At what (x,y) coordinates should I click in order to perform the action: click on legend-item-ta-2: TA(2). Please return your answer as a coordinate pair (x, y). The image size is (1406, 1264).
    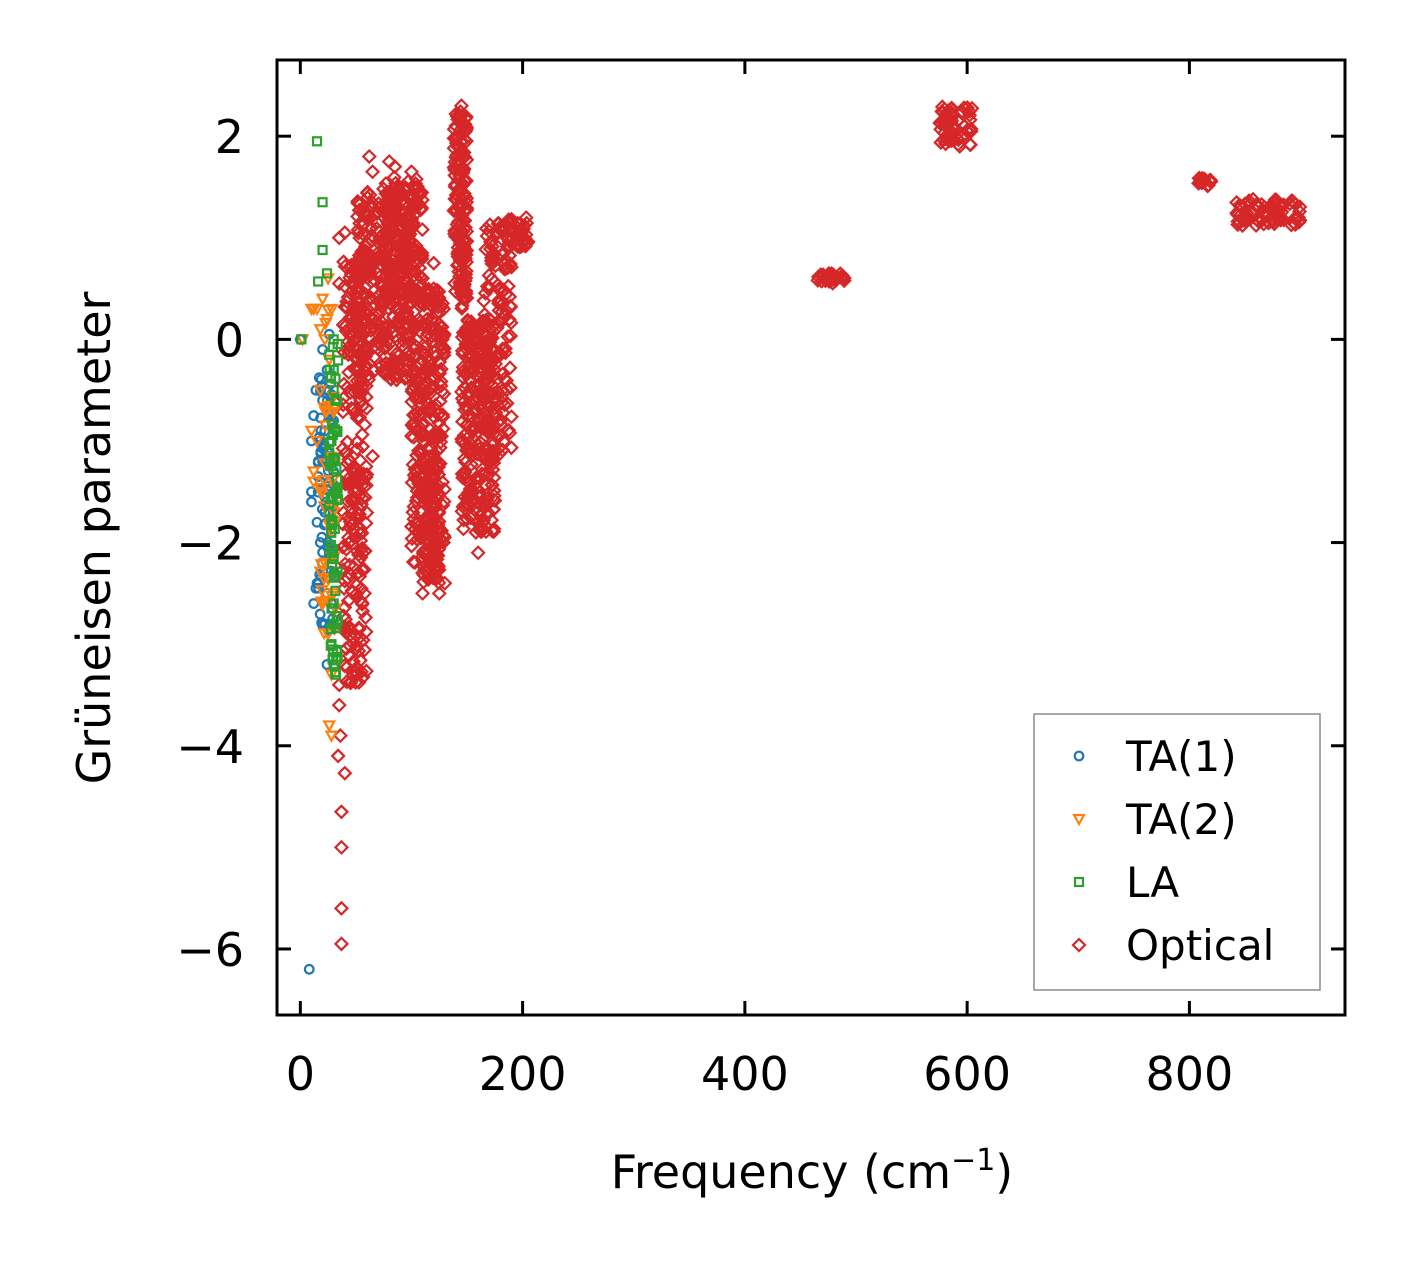
    Looking at the image, I should click on (1154, 819).